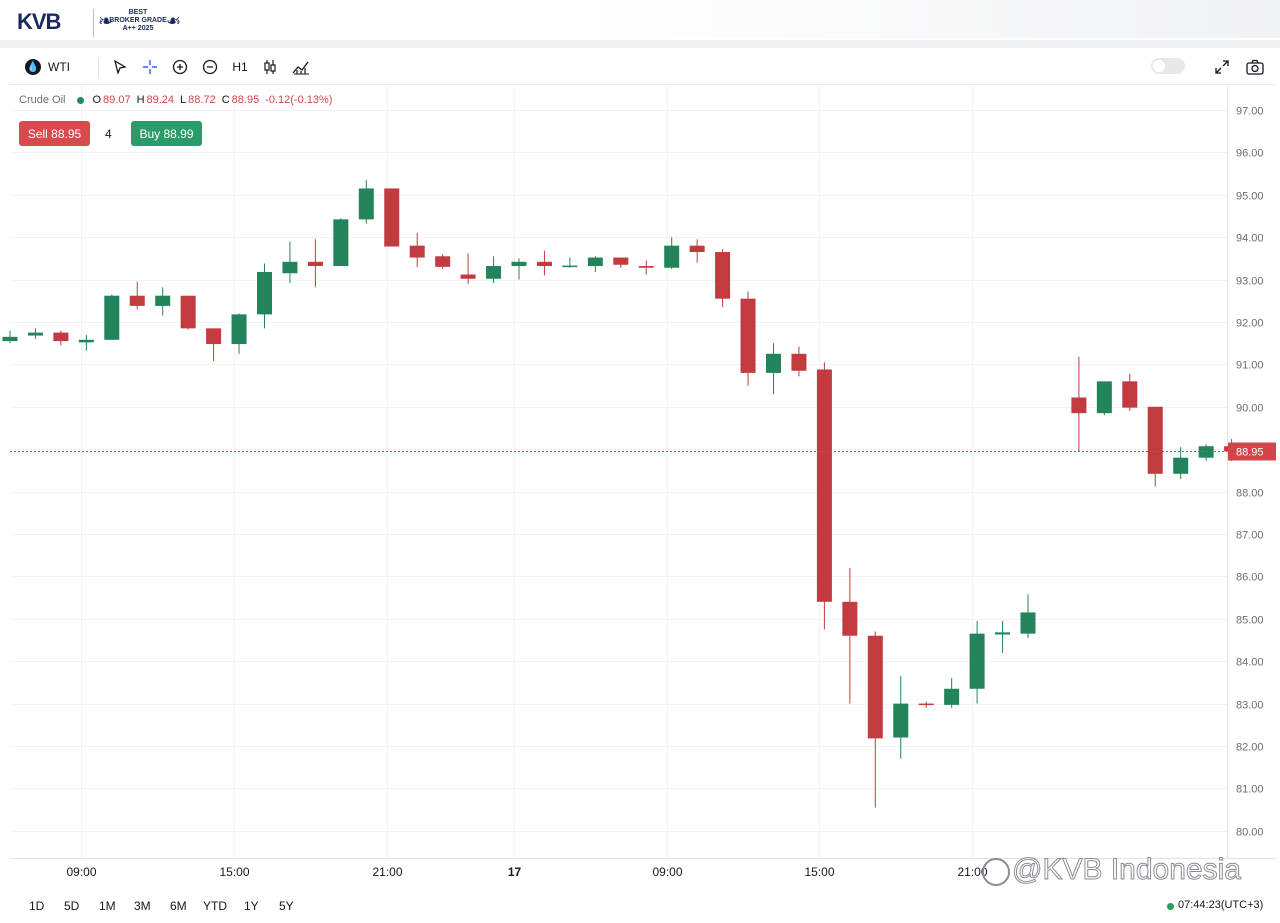  I want to click on last-price-badge, so click(1252, 451).